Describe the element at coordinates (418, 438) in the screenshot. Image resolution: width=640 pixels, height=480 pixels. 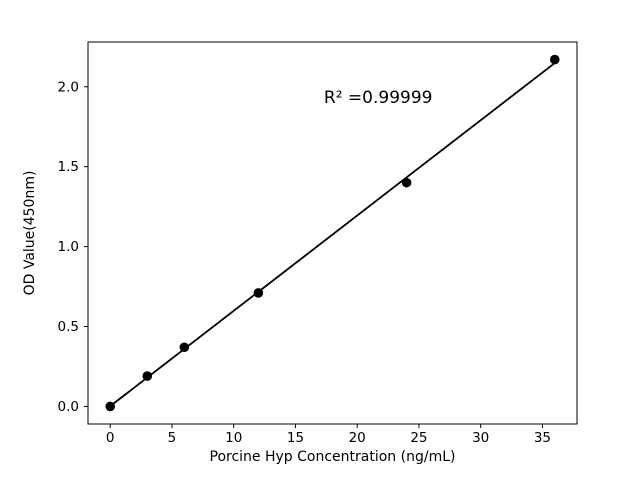
I see `x-tick-label: 25` at that location.